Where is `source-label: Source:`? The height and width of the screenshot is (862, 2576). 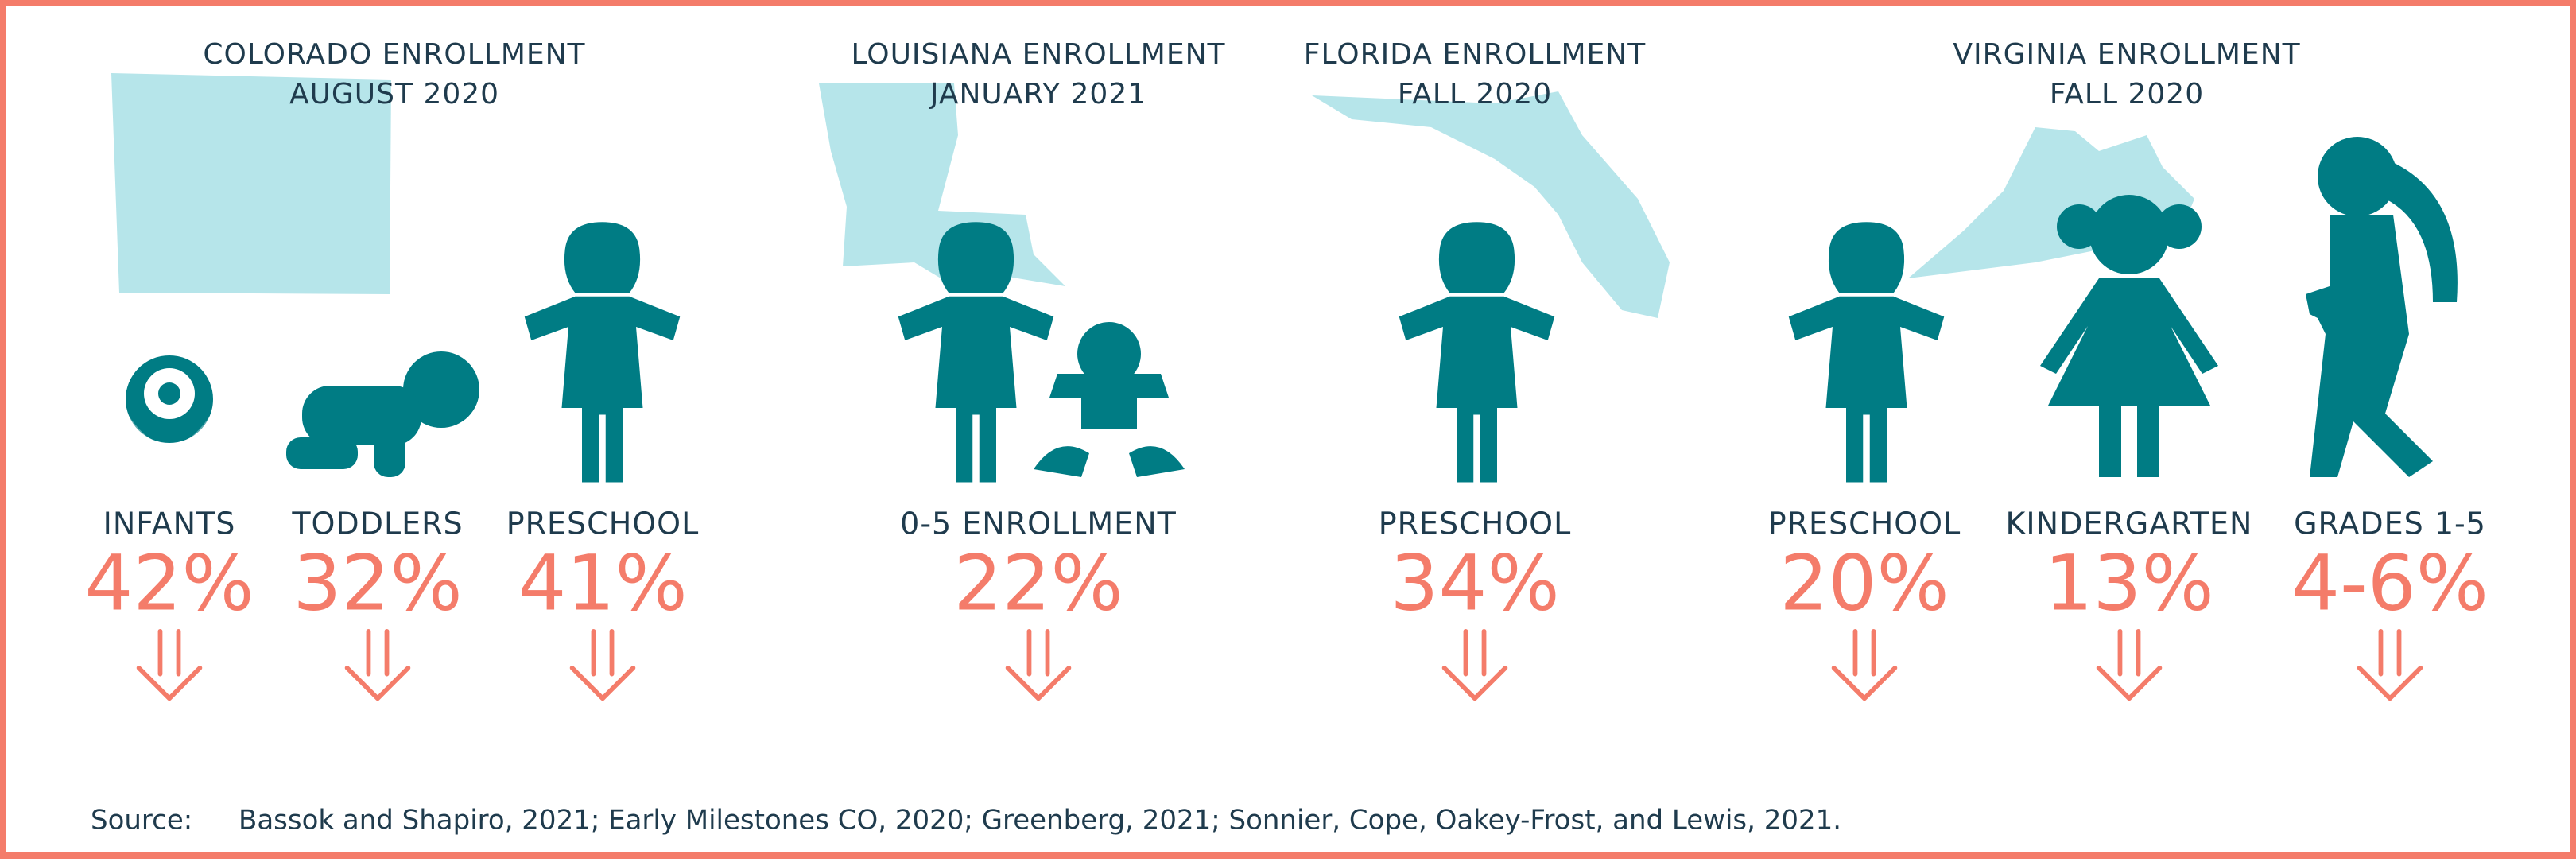
source-label: Source: is located at coordinates (141, 821).